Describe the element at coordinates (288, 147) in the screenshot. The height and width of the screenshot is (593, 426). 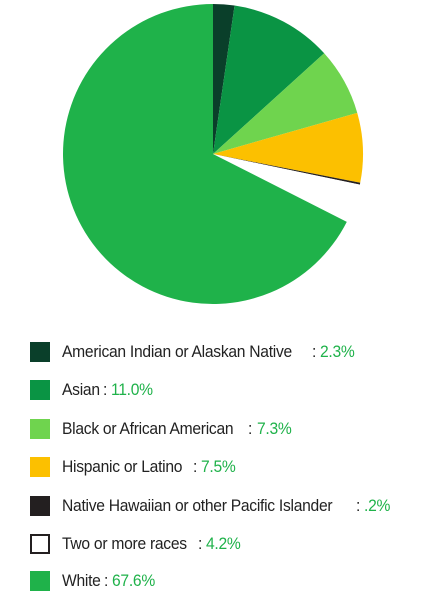
I see `pie-slice-hispanic-or-latino` at that location.